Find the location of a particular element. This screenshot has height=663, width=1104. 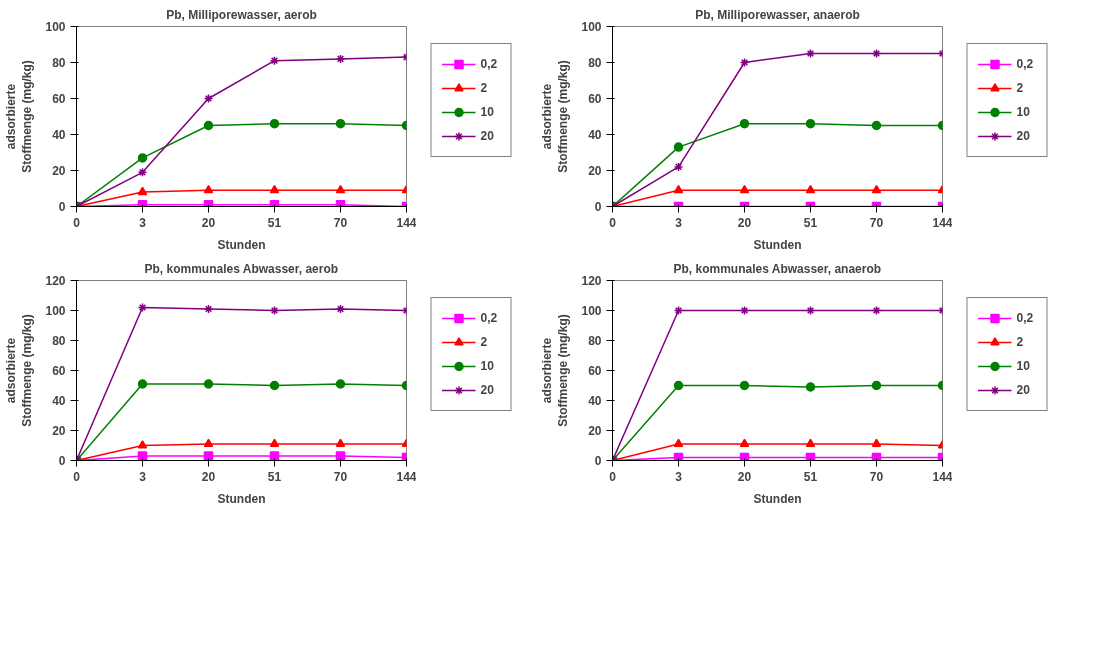

chart-title: Pb, Milliporewasser, aerob is located at coordinates (241, 14).